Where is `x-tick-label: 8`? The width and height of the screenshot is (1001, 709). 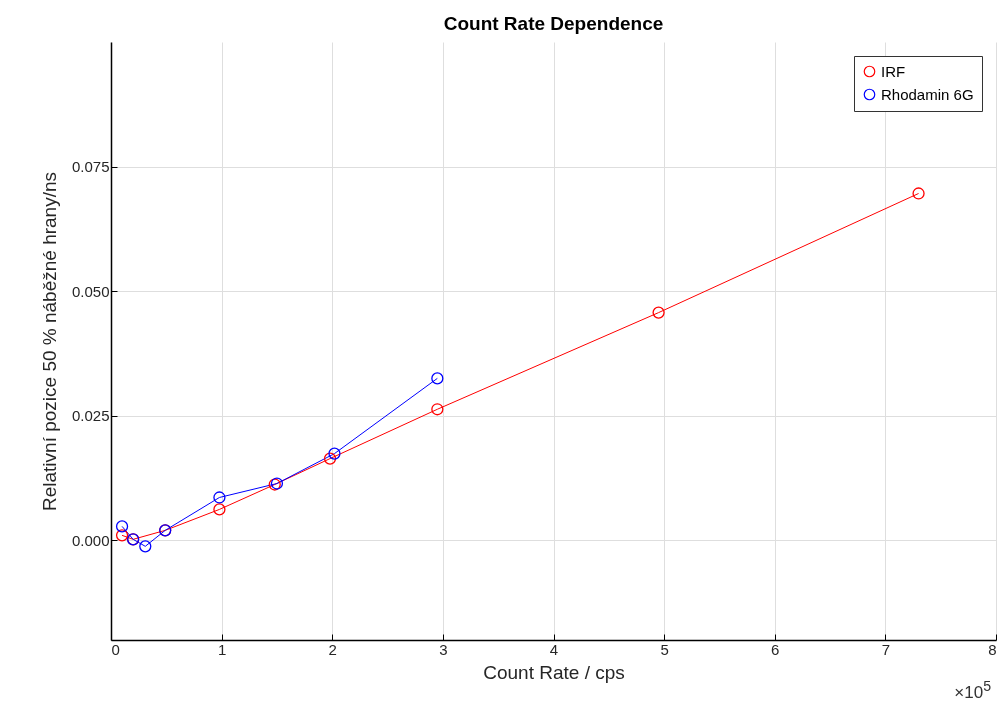
x-tick-label: 8 is located at coordinates (992, 649).